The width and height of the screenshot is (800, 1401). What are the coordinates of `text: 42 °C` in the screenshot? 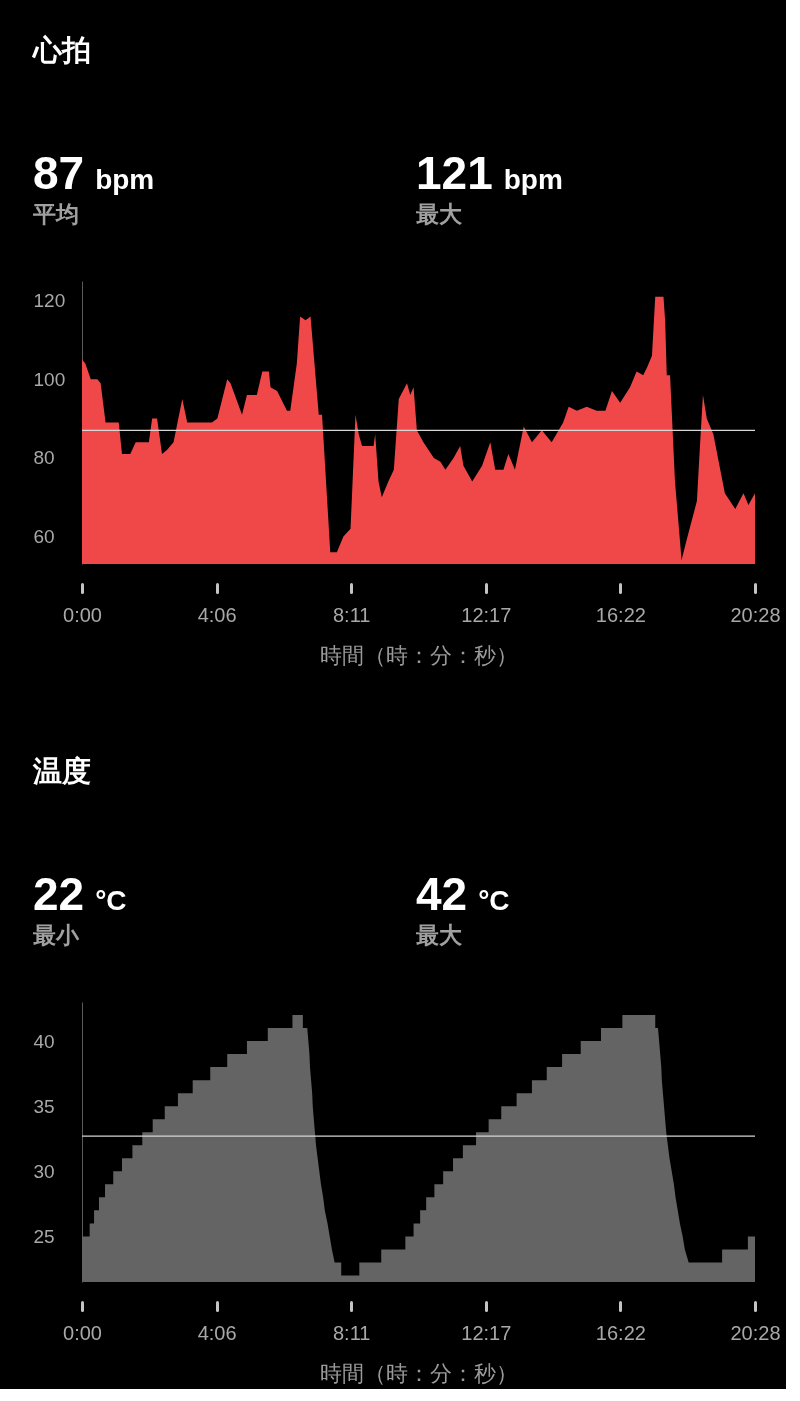 It's located at (463, 894).